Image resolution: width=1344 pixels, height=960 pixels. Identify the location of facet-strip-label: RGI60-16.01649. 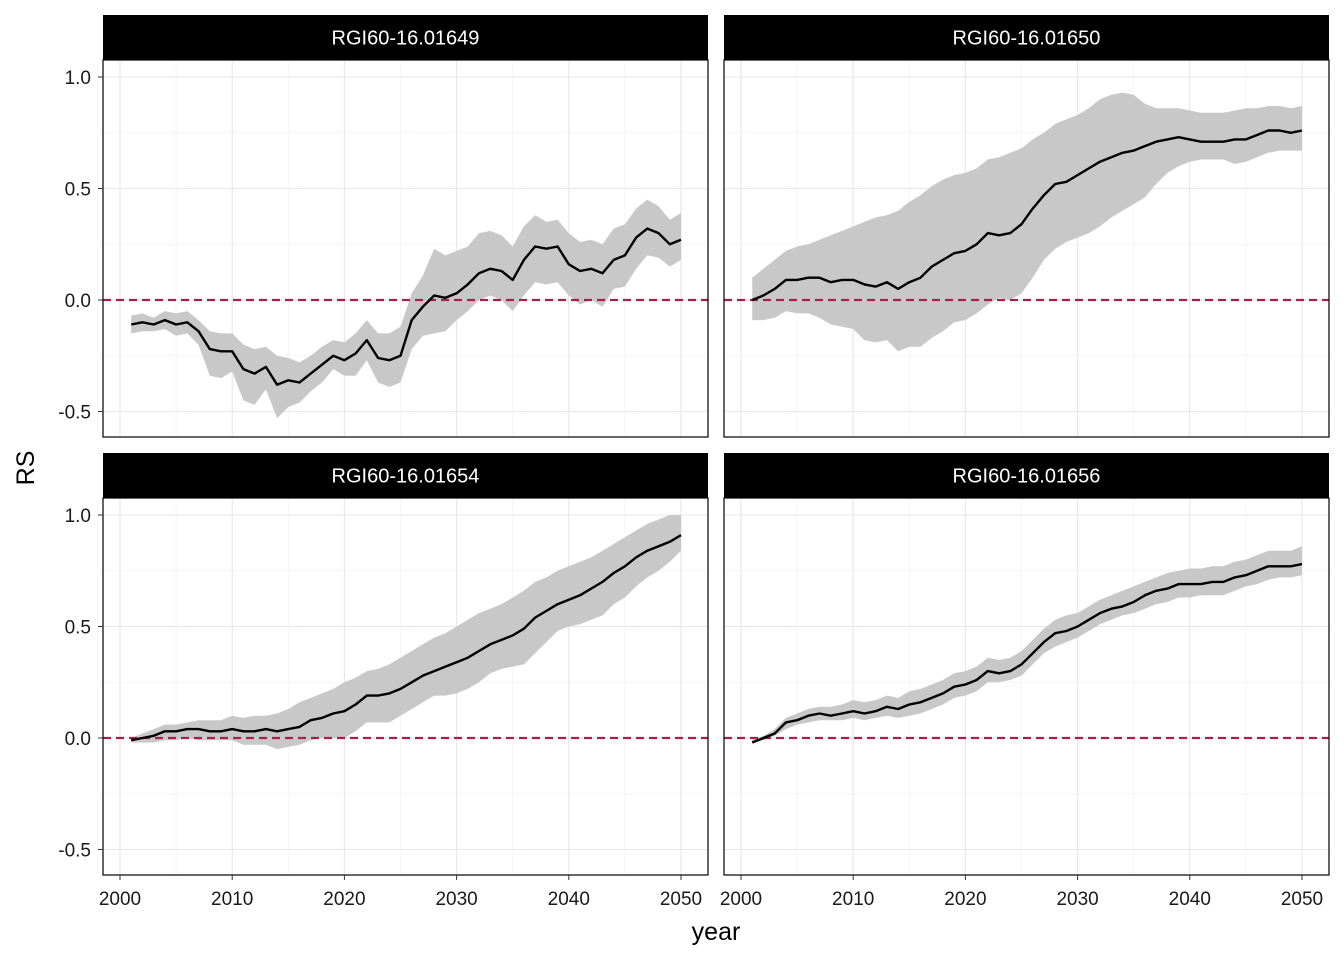
(406, 39).